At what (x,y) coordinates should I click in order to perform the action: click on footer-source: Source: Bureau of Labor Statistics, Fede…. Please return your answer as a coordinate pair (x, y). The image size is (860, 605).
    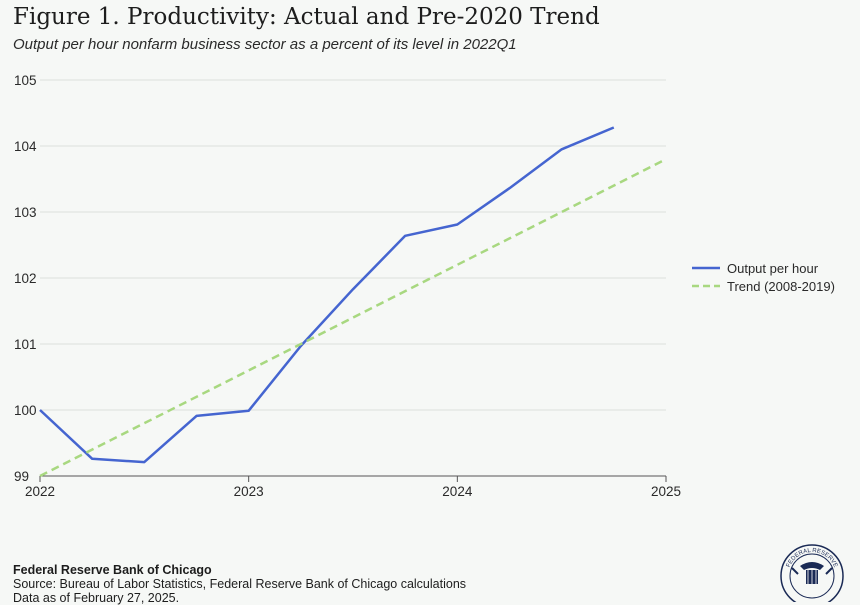
    Looking at the image, I should click on (240, 584).